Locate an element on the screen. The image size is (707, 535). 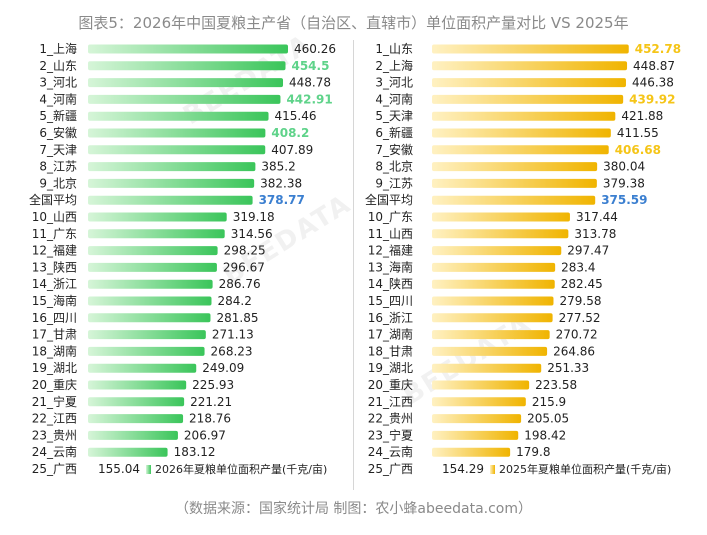
right-data-label: 154.29 is located at coordinates (463, 469).